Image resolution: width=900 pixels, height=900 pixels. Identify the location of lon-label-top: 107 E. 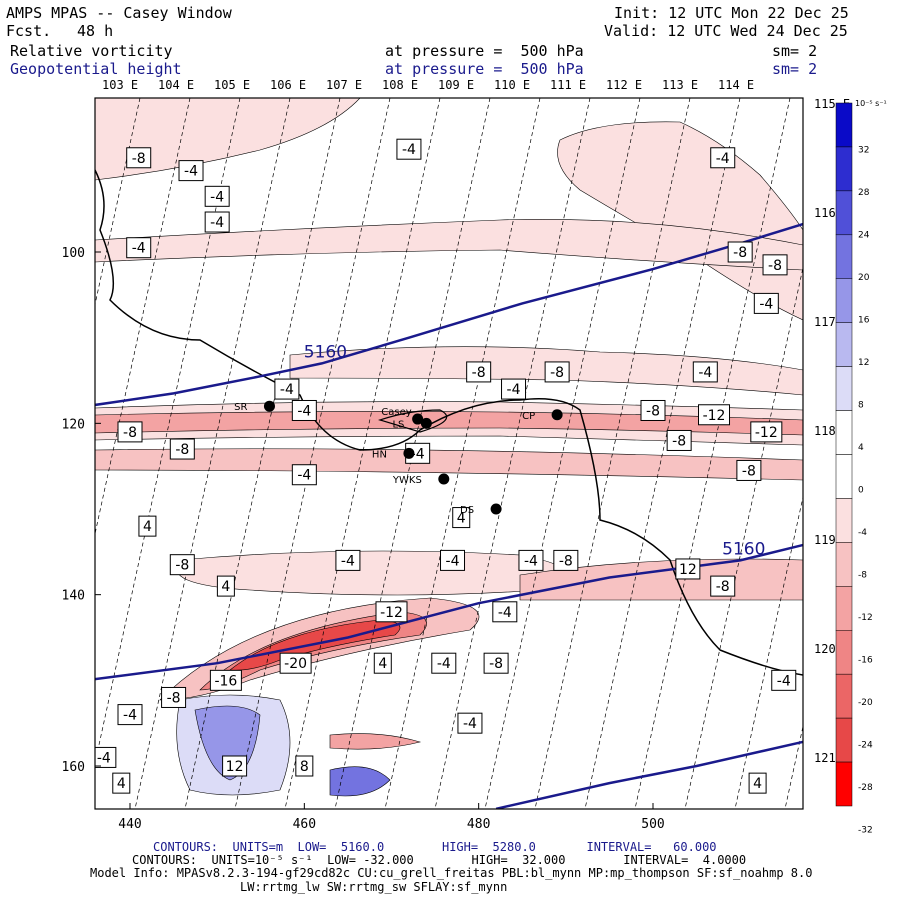
(344, 85).